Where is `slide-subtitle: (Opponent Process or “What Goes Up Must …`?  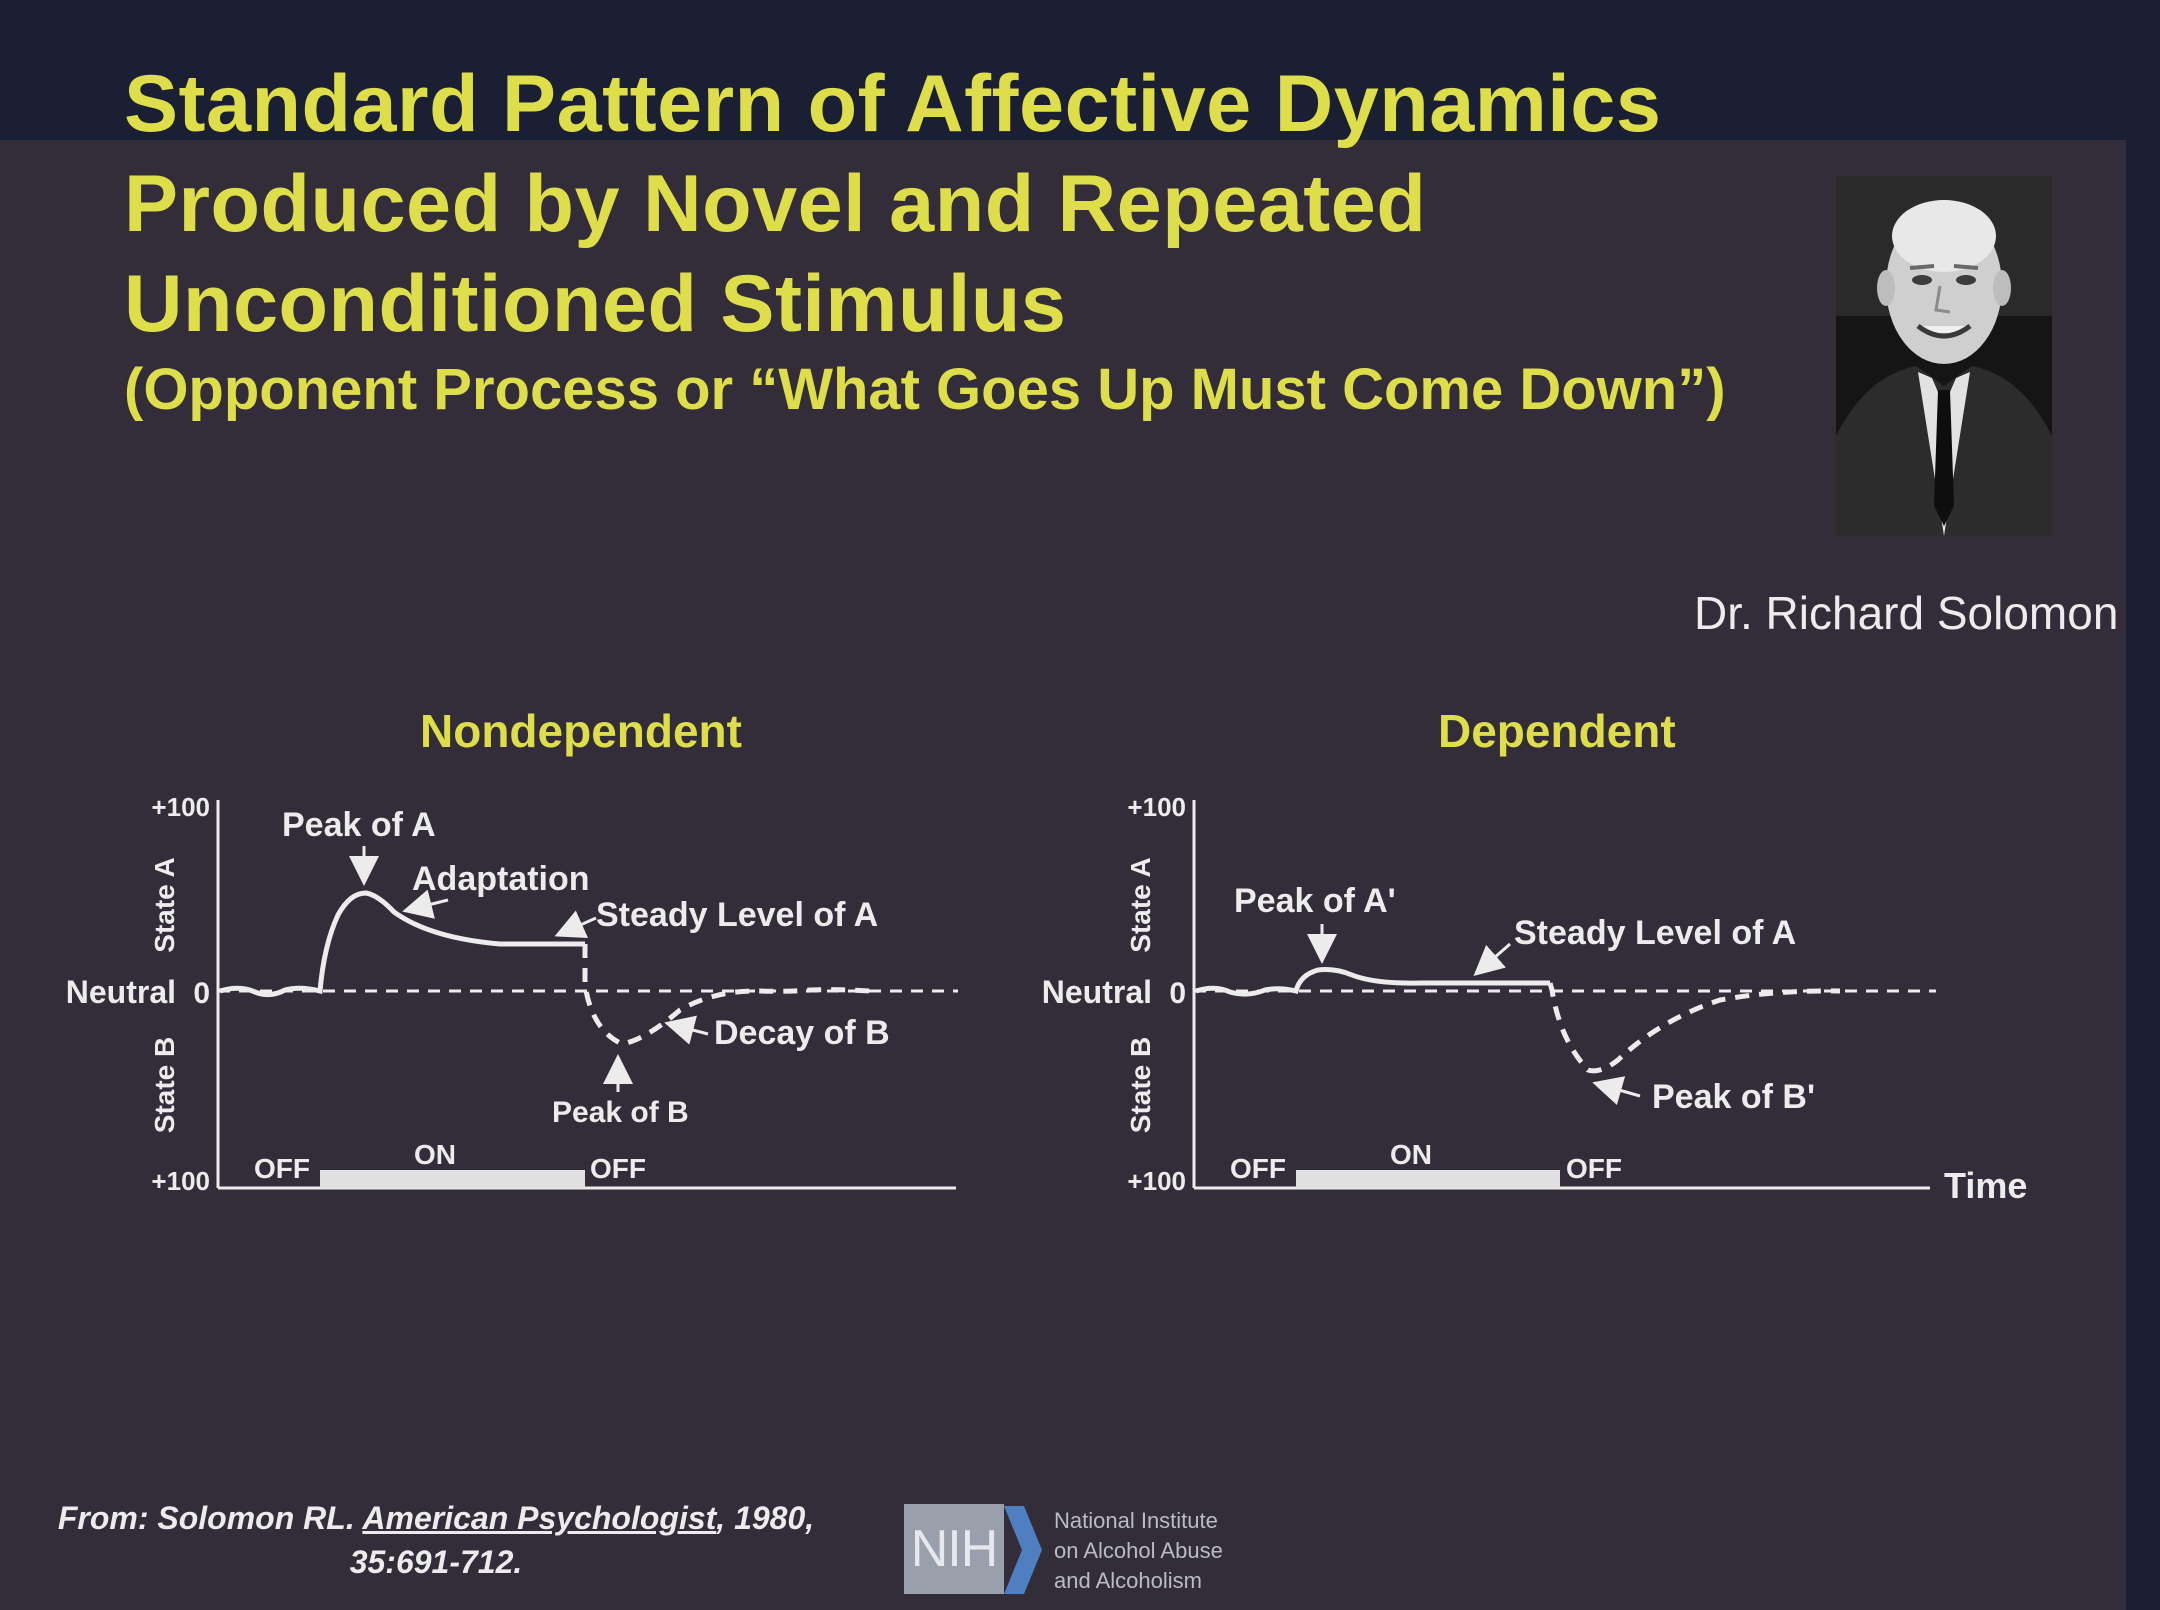 slide-subtitle: (Opponent Process or “What Goes Up Must … is located at coordinates (925, 389).